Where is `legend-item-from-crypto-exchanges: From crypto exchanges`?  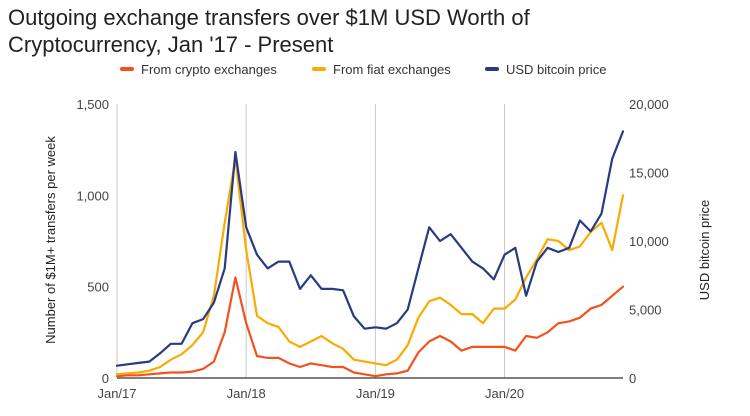 legend-item-from-crypto-exchanges: From crypto exchanges is located at coordinates (198, 69).